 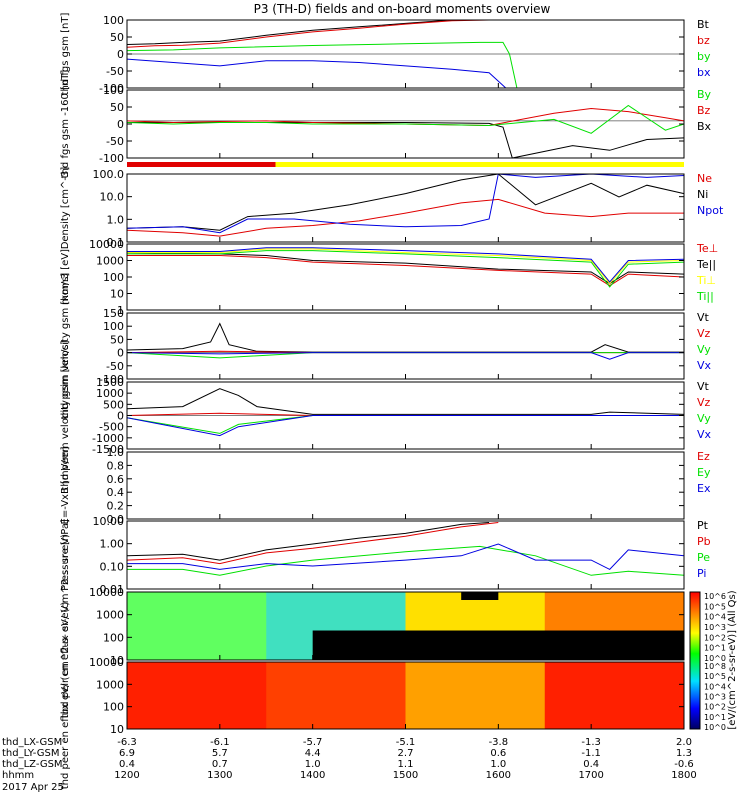 What do you see at coordinates (65, 208) in the screenshot?
I see `y-axis-label: Density [cm^-3]` at bounding box center [65, 208].